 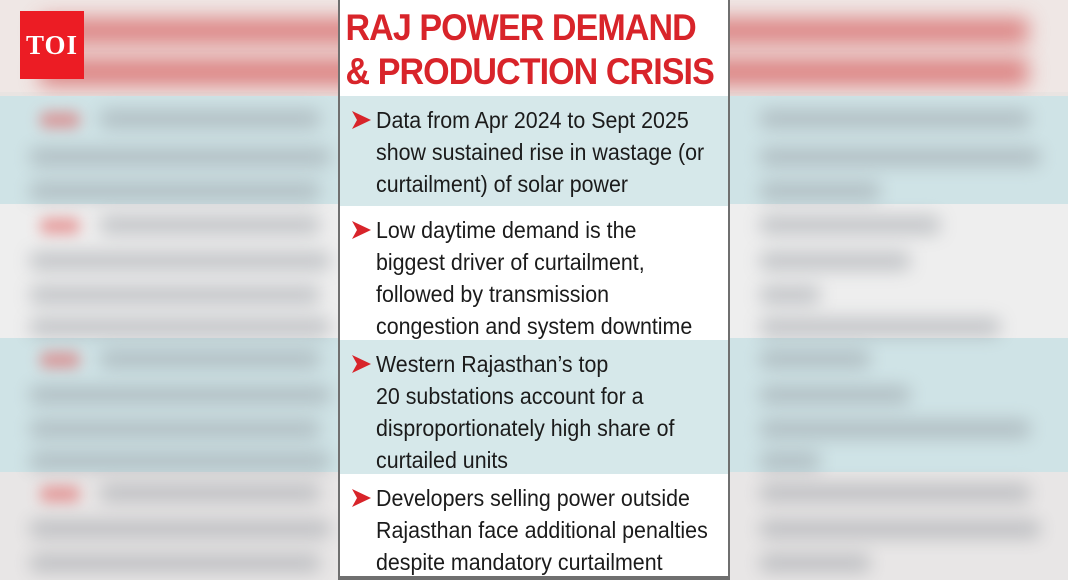 I want to click on bullet-line: followed by transmission, so click(x=493, y=294).